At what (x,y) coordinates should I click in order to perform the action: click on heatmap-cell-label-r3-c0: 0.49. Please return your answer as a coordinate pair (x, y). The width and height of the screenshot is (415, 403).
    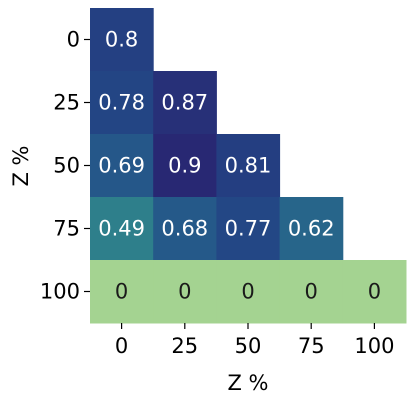
    Looking at the image, I should click on (121, 229).